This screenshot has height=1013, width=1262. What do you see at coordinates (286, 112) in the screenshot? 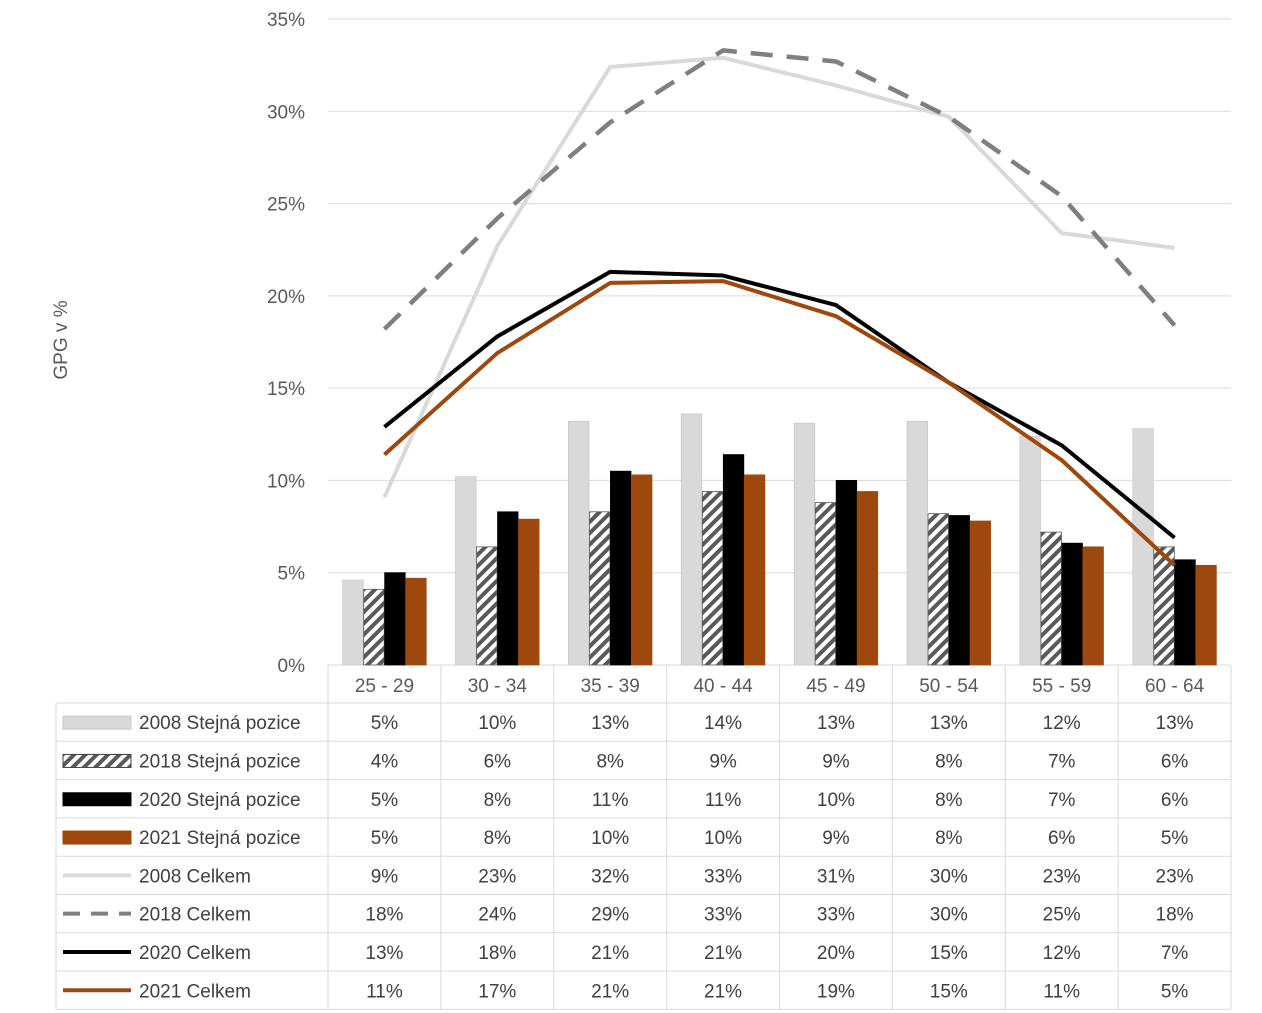
I see `y-tick-label: 30%` at bounding box center [286, 112].